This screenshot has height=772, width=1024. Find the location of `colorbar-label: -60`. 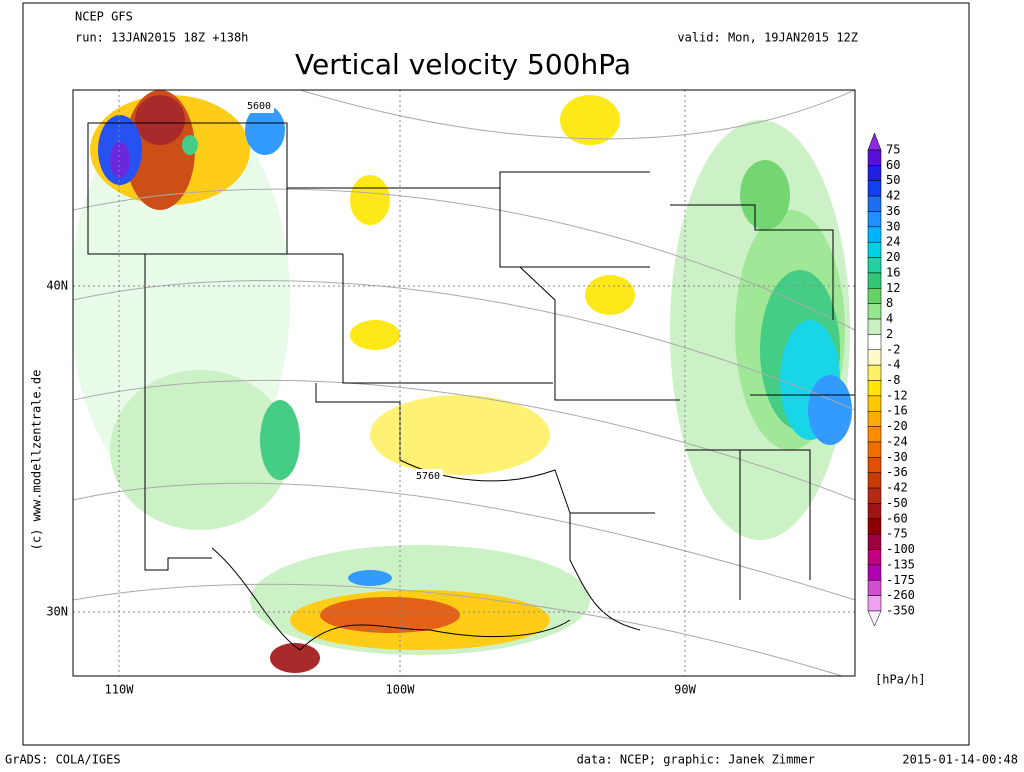

colorbar-label: -60 is located at coordinates (897, 518).